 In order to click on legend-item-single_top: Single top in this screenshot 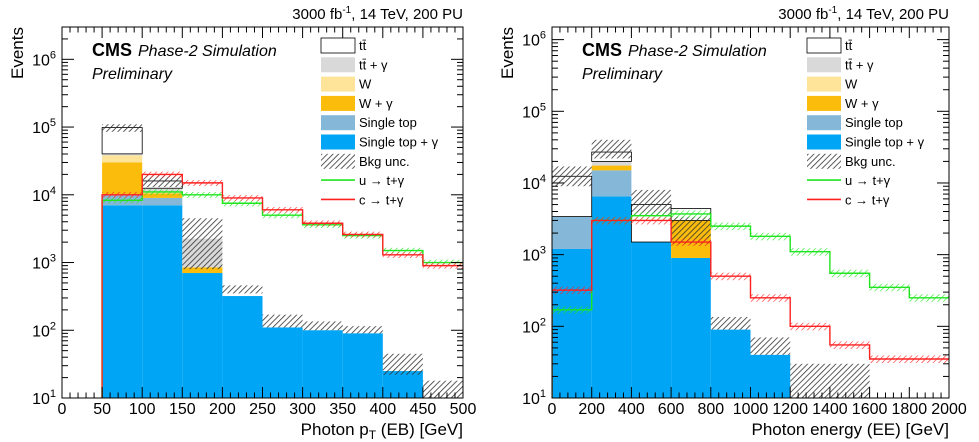, I will do `click(855, 123)`.